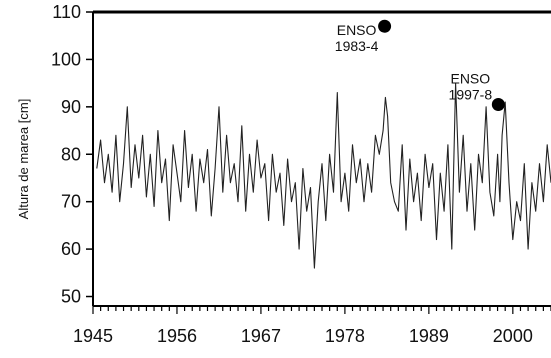 This screenshot has width=551, height=358. Describe the element at coordinates (66, 59) in the screenshot. I see `y-tick-label: 100` at that location.